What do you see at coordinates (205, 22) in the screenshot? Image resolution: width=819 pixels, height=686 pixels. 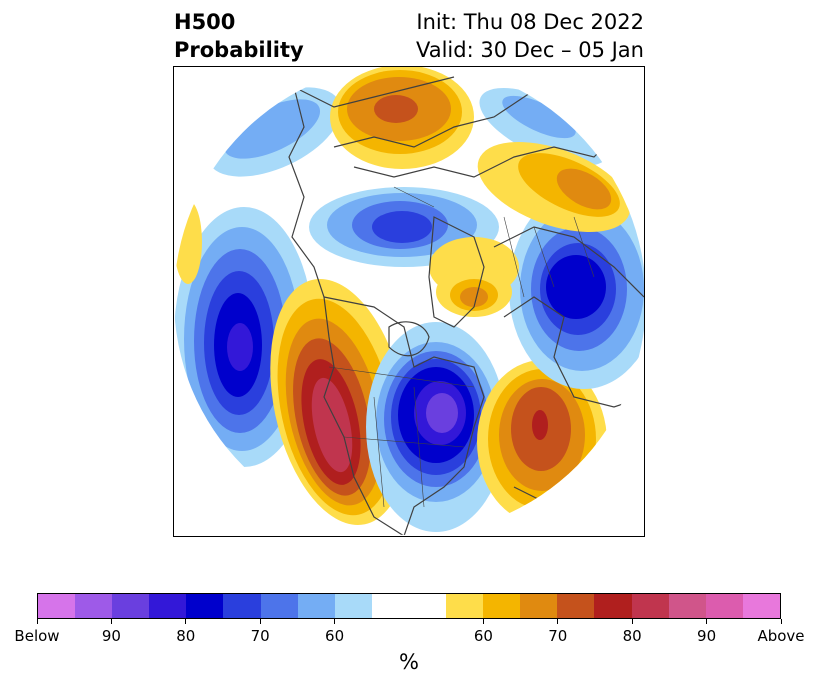 I see `title-variable: H500` at bounding box center [205, 22].